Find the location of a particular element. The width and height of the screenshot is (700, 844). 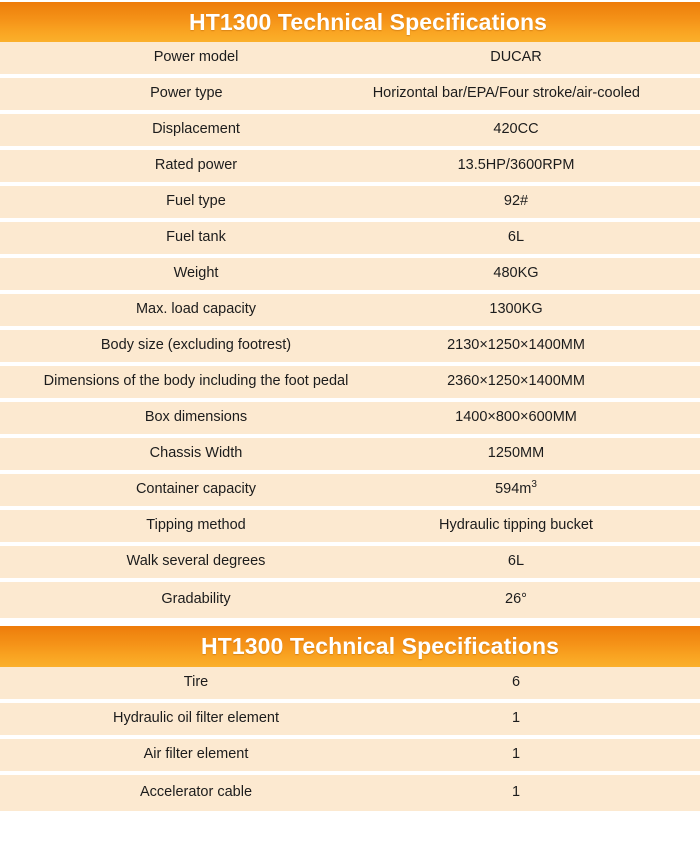

spec-label: Walk several degrees is located at coordinates (196, 561).